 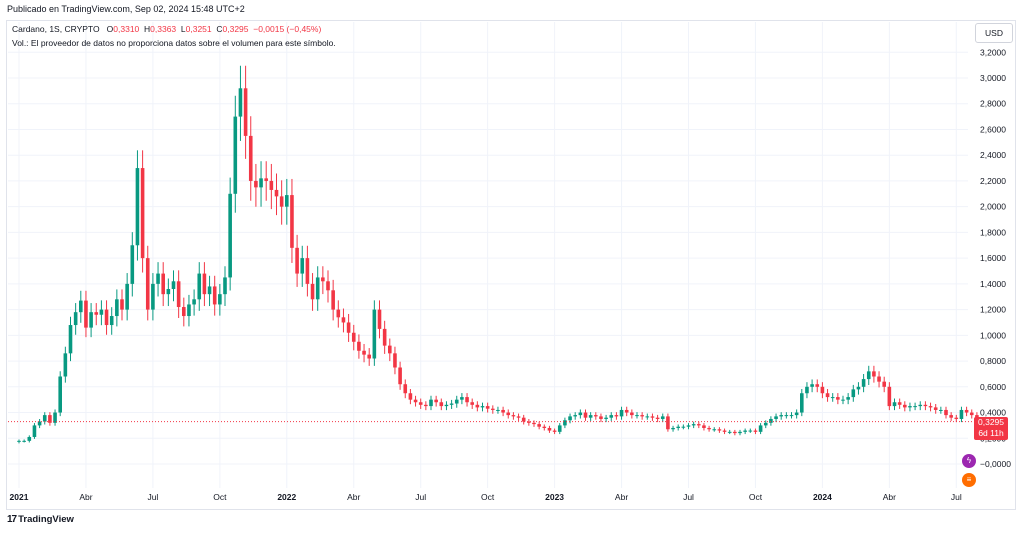 I want to click on y-tick-label: 0,6000, so click(x=993, y=387).